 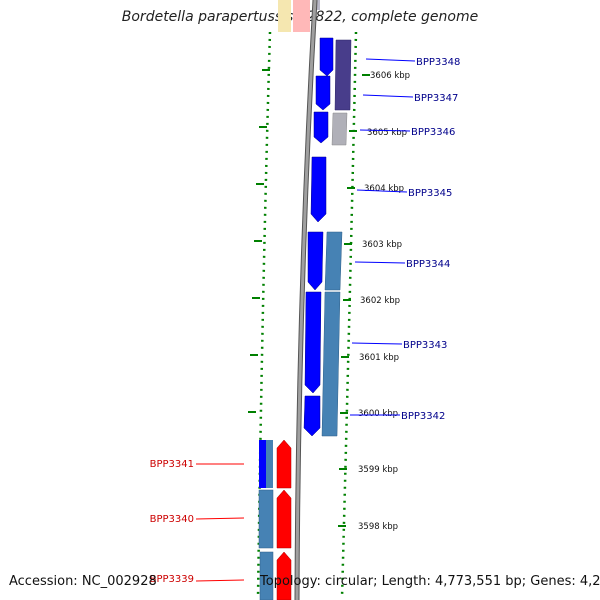 I want to click on cds-BPP3346, so click(x=321, y=127).